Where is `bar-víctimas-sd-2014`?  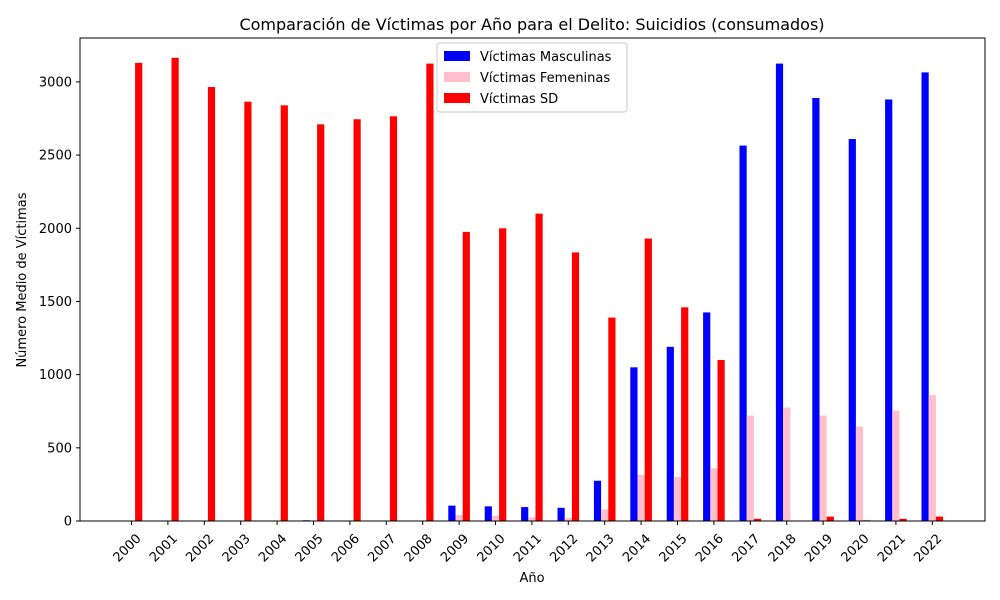
bar-víctimas-sd-2014 is located at coordinates (648, 379).